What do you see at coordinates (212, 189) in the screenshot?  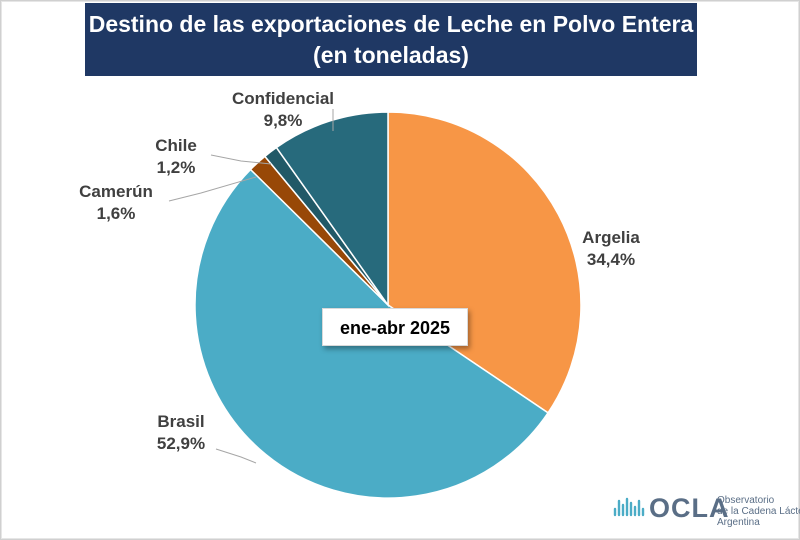 I see `leader-line-camerún` at bounding box center [212, 189].